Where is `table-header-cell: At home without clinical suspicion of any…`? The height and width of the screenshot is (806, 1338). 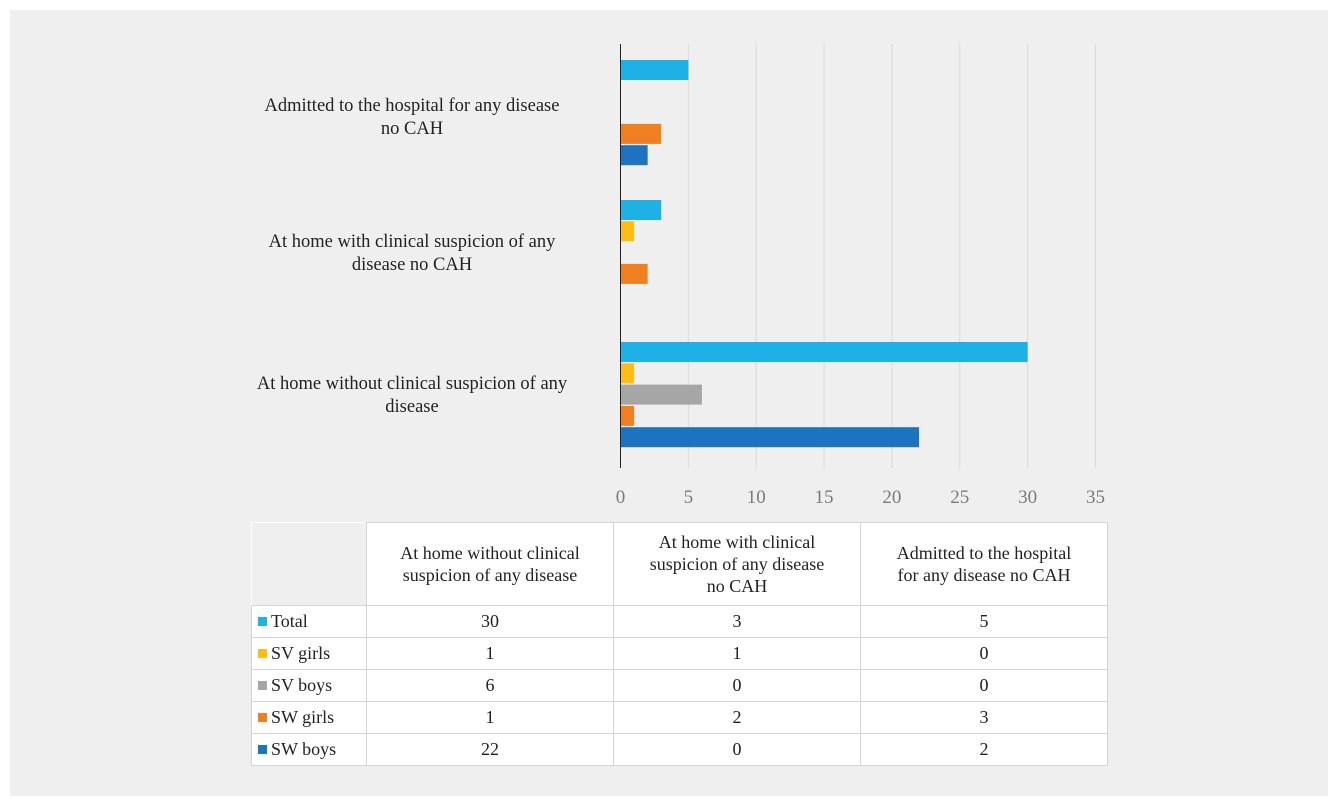
table-header-cell: At home without clinical suspicion of any… is located at coordinates (490, 564).